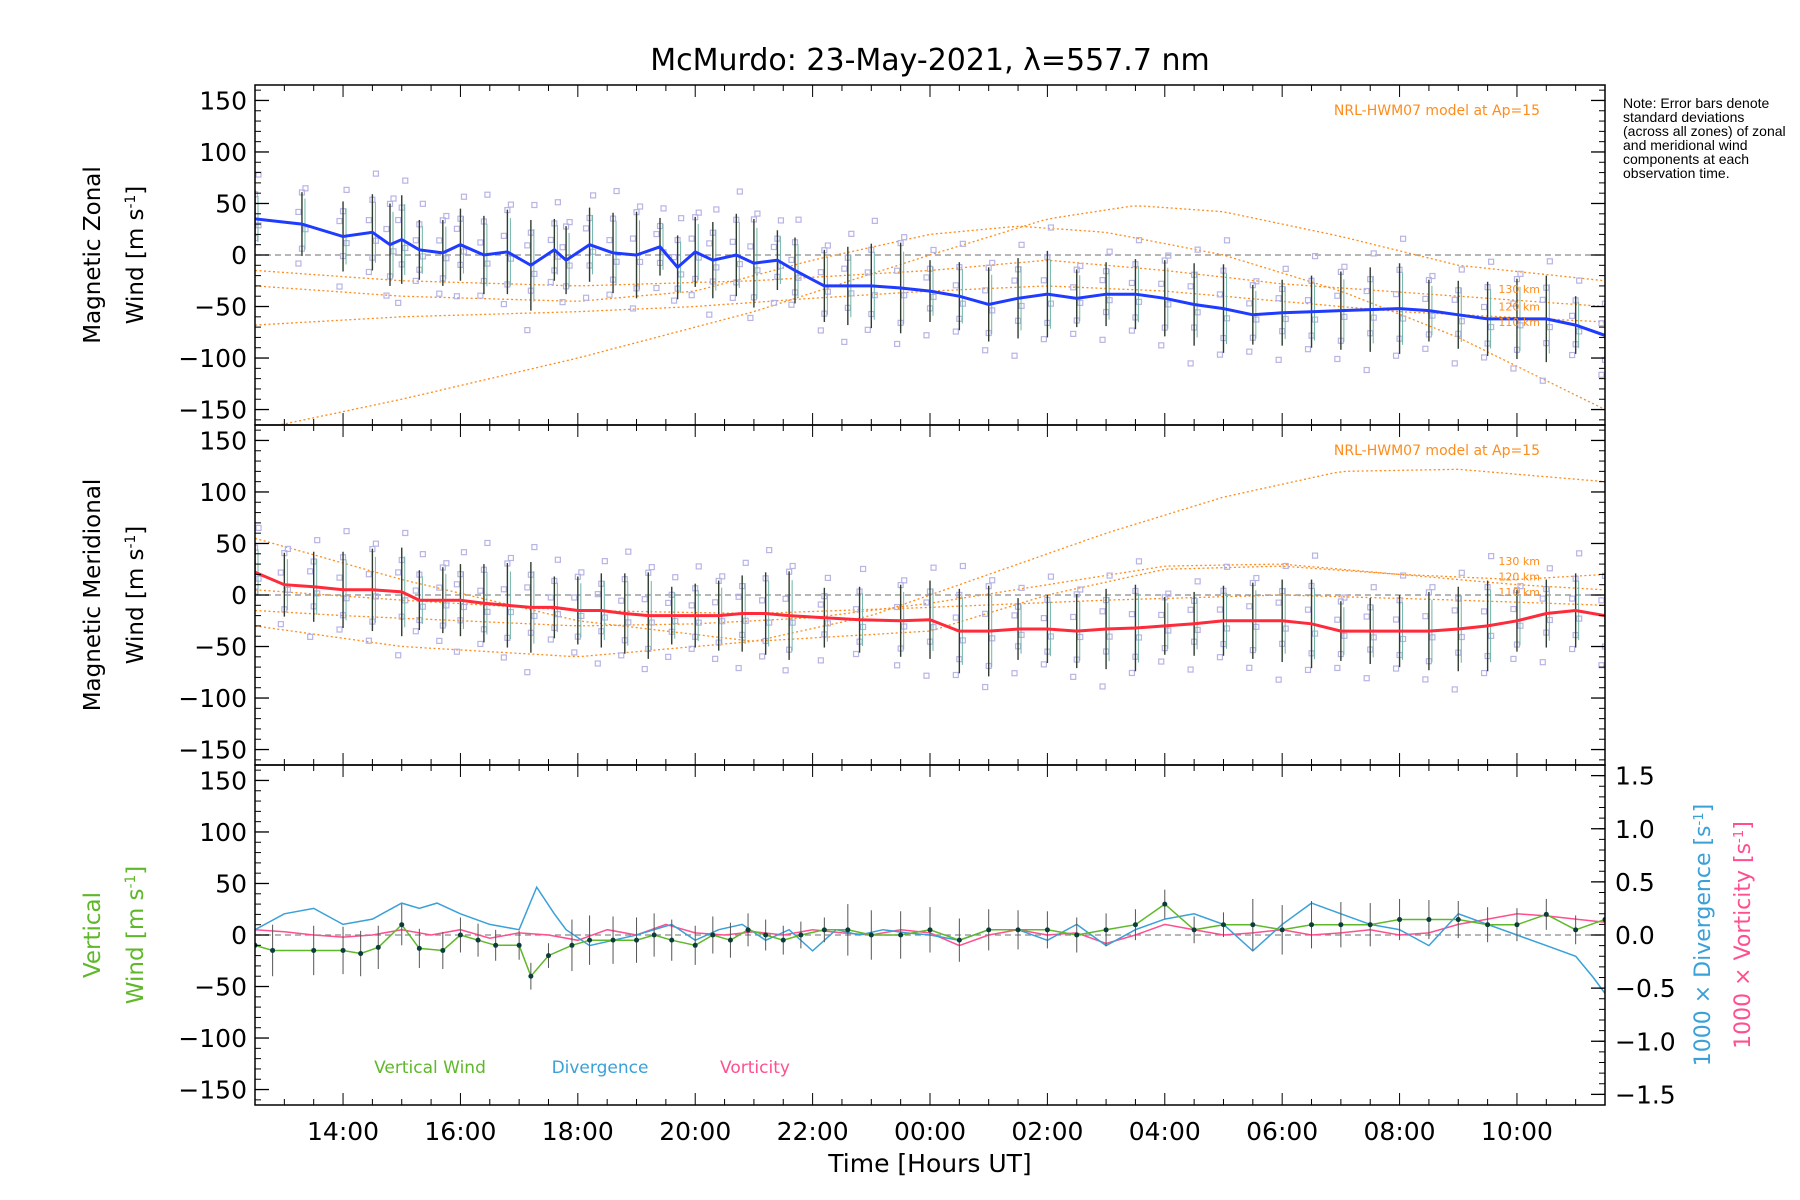  I want to click on chart-title: McMurdo: 23-May-2021, λ=557.7 nm, so click(929, 60).